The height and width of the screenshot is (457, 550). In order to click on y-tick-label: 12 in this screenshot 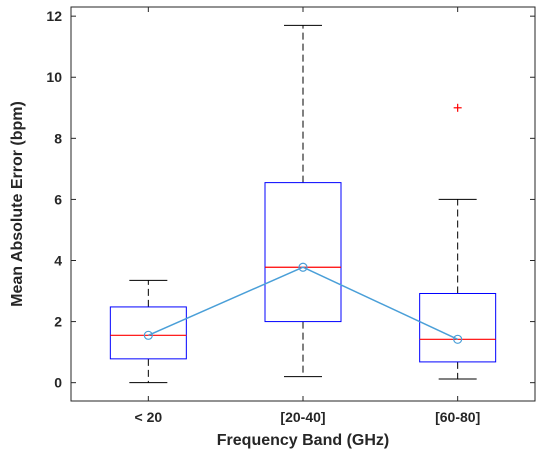, I will do `click(54, 16)`.